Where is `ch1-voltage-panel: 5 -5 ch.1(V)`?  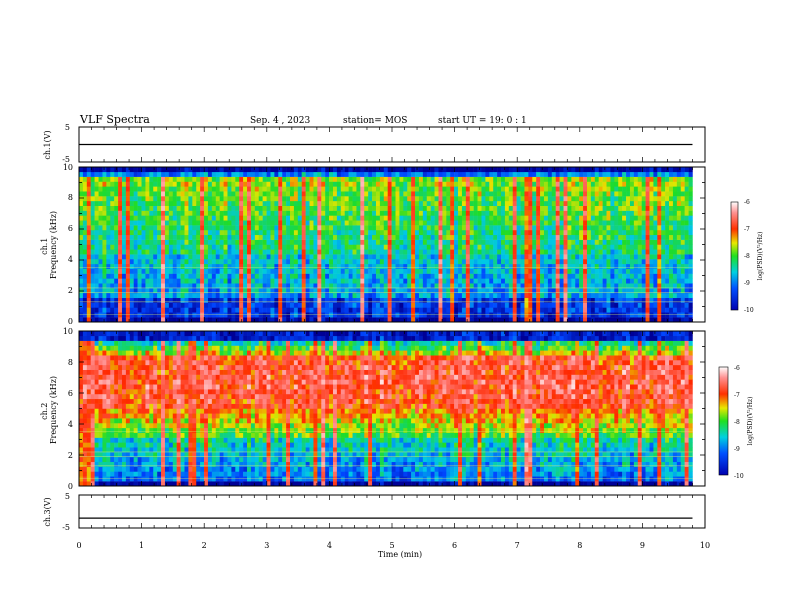 ch1-voltage-panel: 5 -5 ch.1(V) is located at coordinates (374, 143).